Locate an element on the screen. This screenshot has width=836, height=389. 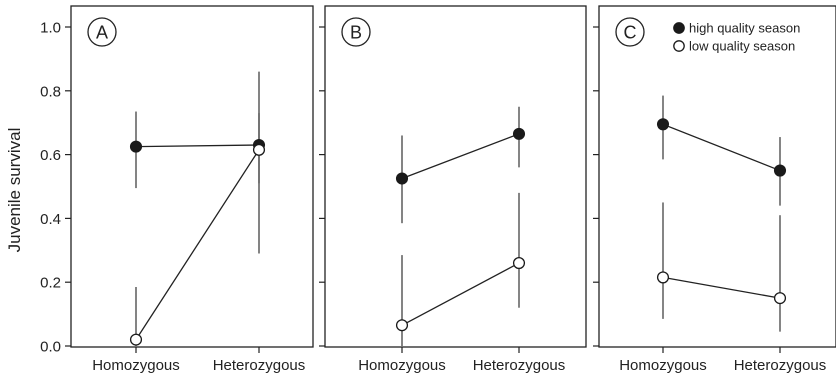
legend: high quality season low quality season is located at coordinates (736, 37).